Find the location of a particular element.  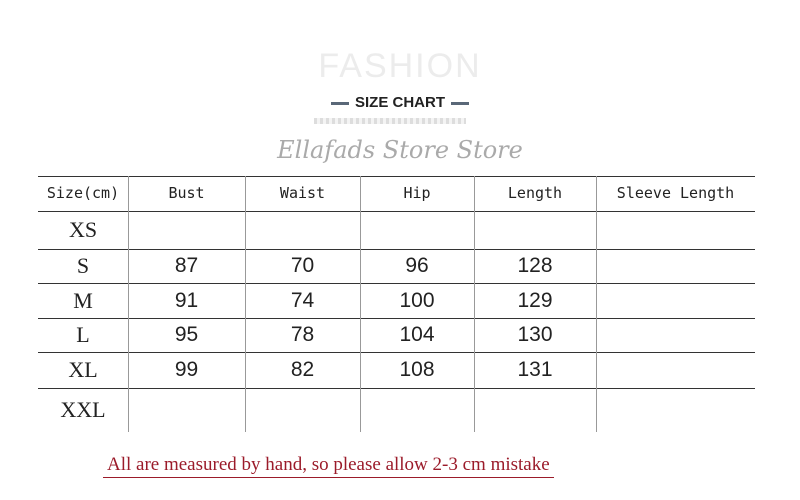

table-cell: 130 is located at coordinates (535, 334).